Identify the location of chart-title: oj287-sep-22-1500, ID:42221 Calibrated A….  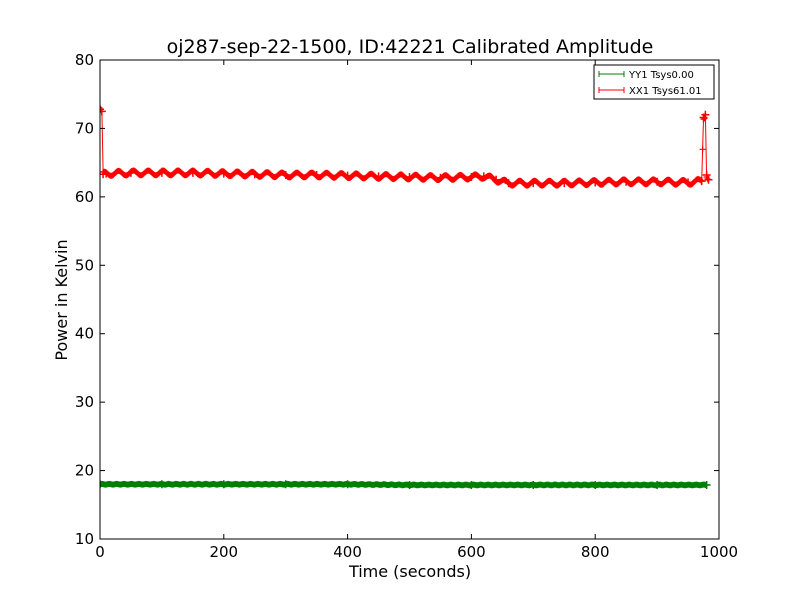
(410, 47).